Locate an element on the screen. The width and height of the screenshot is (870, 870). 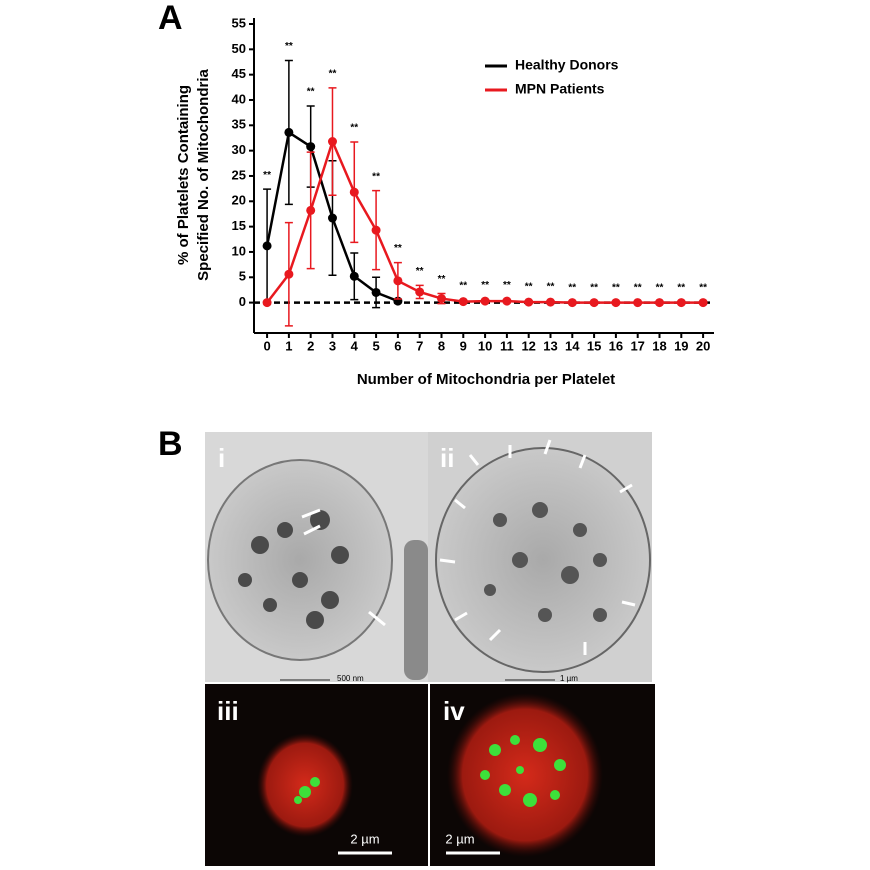
x-tick-label: 20 is located at coordinates (703, 345).